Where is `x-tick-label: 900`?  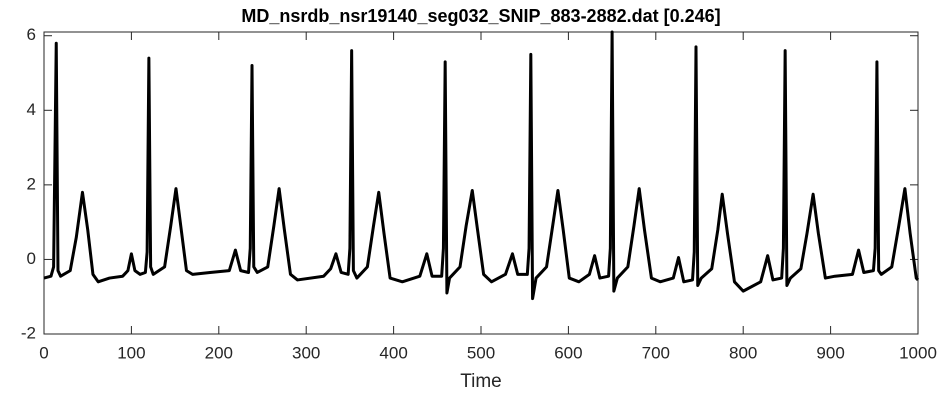
x-tick-label: 900 is located at coordinates (830, 352).